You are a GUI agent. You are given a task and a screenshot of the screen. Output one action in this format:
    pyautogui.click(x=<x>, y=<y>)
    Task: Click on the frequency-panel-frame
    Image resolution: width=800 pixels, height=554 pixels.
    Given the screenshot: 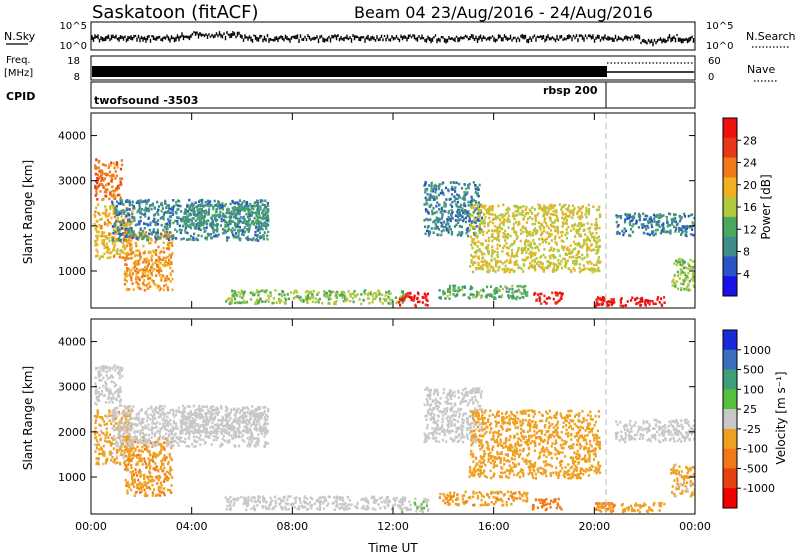 What is the action you would take?
    pyautogui.click(x=393, y=68)
    